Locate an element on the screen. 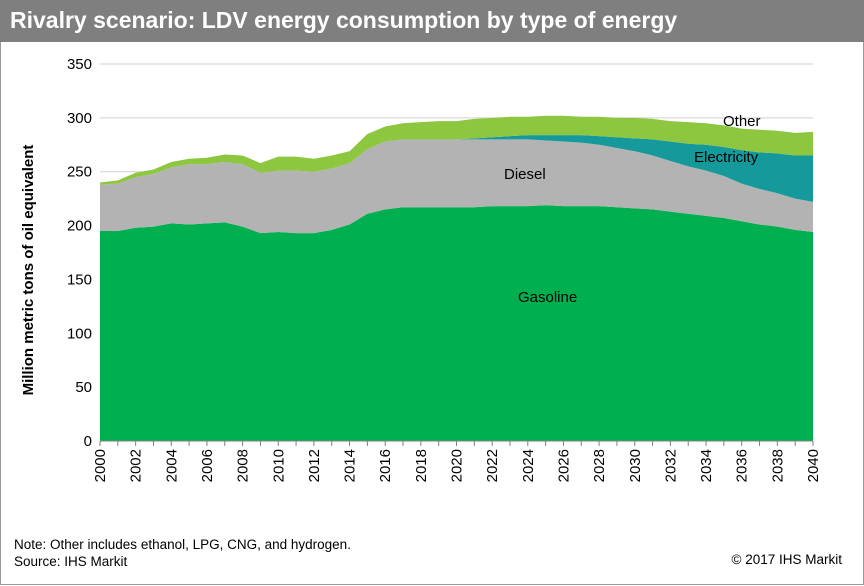  y-tick-label: 50 is located at coordinates (83, 387).